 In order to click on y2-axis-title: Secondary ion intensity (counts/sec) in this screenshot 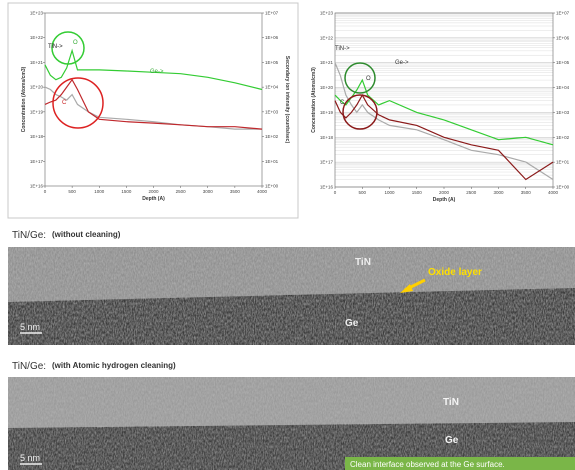, I will do `click(287, 100)`.